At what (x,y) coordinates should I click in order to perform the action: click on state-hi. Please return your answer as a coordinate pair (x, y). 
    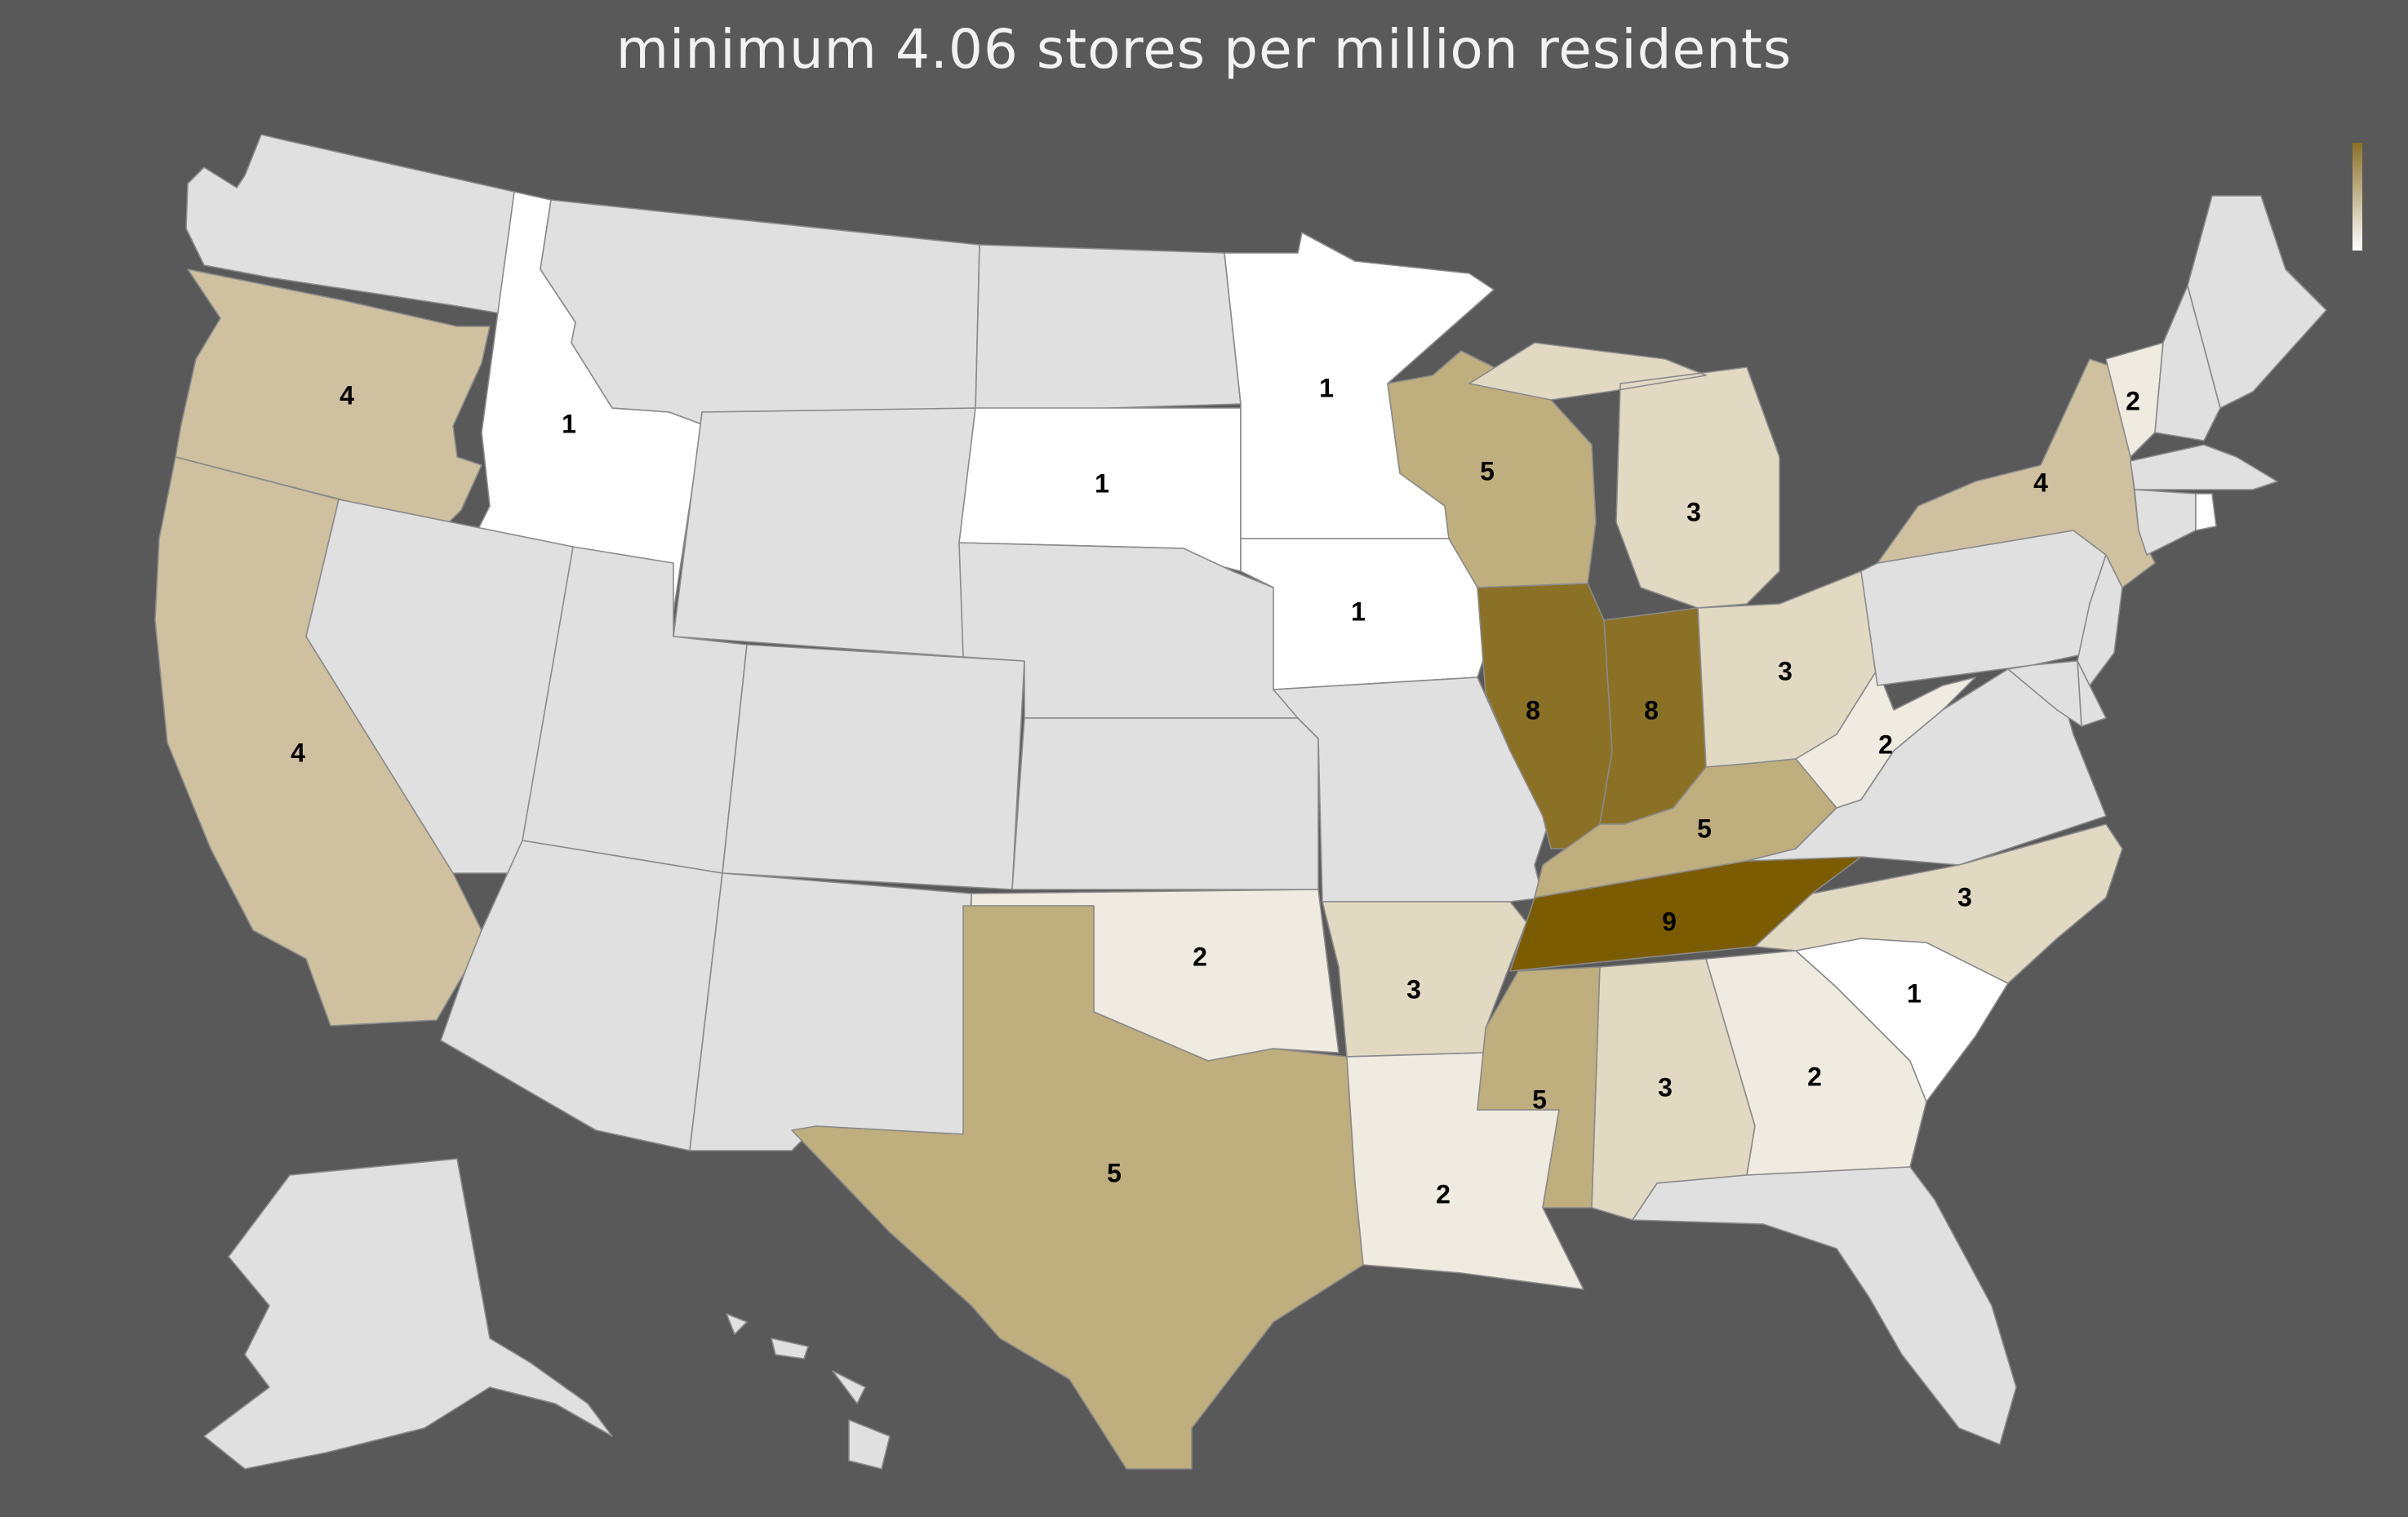
    Looking at the image, I should click on (808, 1392).